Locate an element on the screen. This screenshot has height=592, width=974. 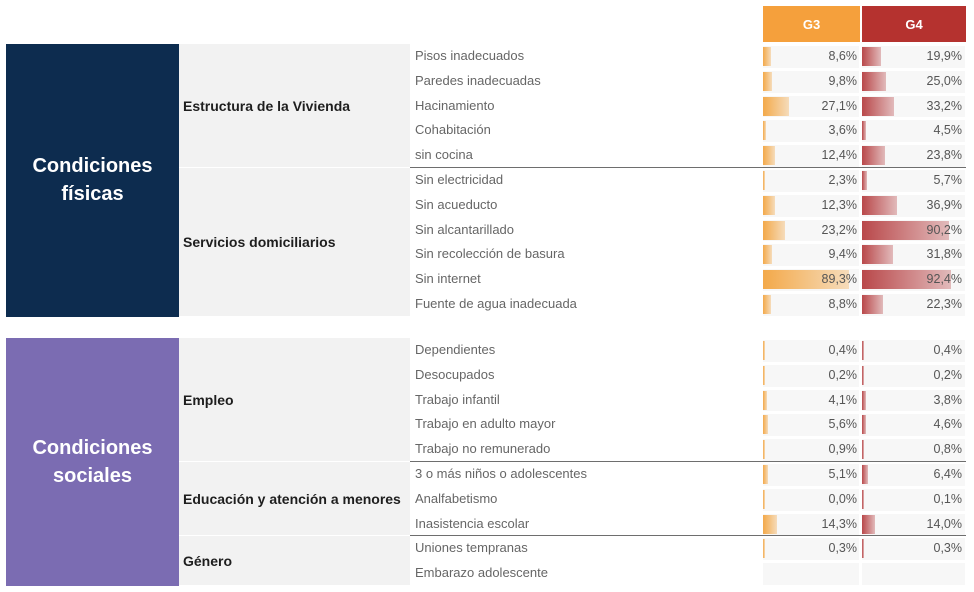
section-title-line: físicas is located at coordinates (92, 194).